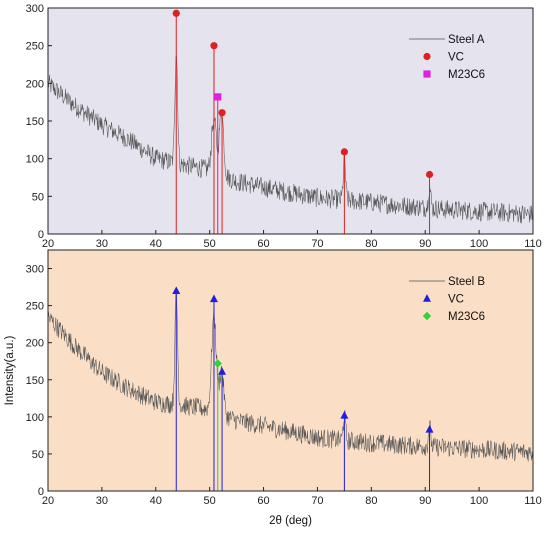 Image resolution: width=550 pixels, height=536 pixels. Describe the element at coordinates (466, 40) in the screenshot. I see `legend-label: Steel A` at that location.